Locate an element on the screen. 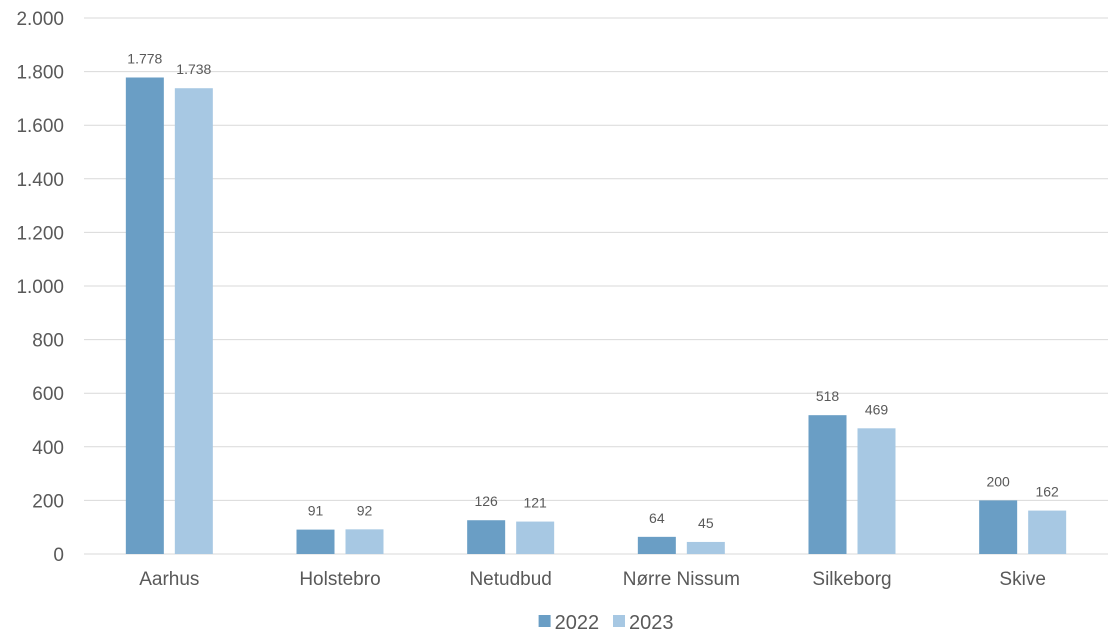 The width and height of the screenshot is (1108, 644). data-label: 162 is located at coordinates (1047, 492).